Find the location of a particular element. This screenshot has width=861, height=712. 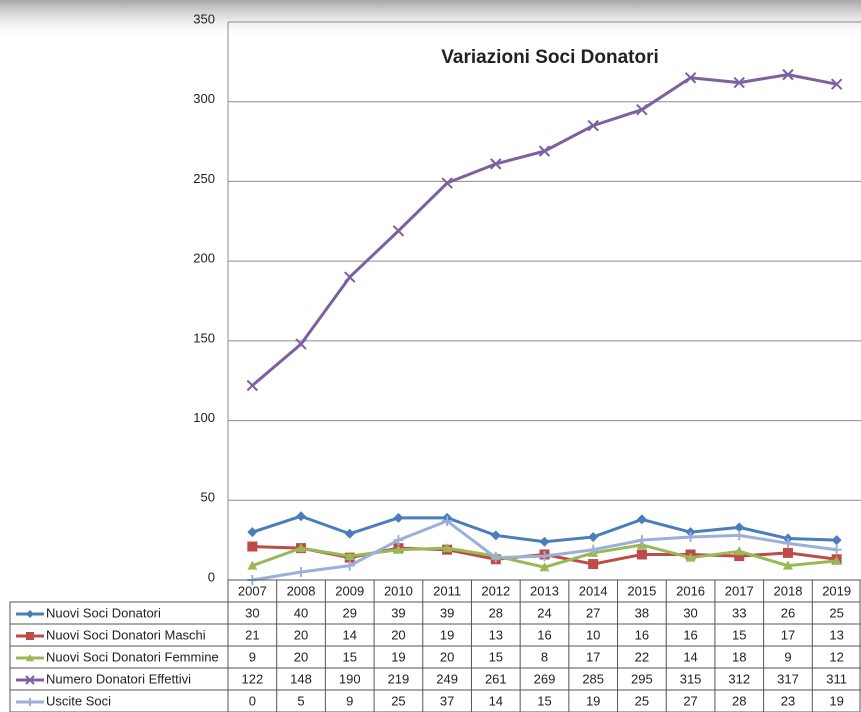

legend-label: Numero Donatori Effettivi is located at coordinates (118, 678).